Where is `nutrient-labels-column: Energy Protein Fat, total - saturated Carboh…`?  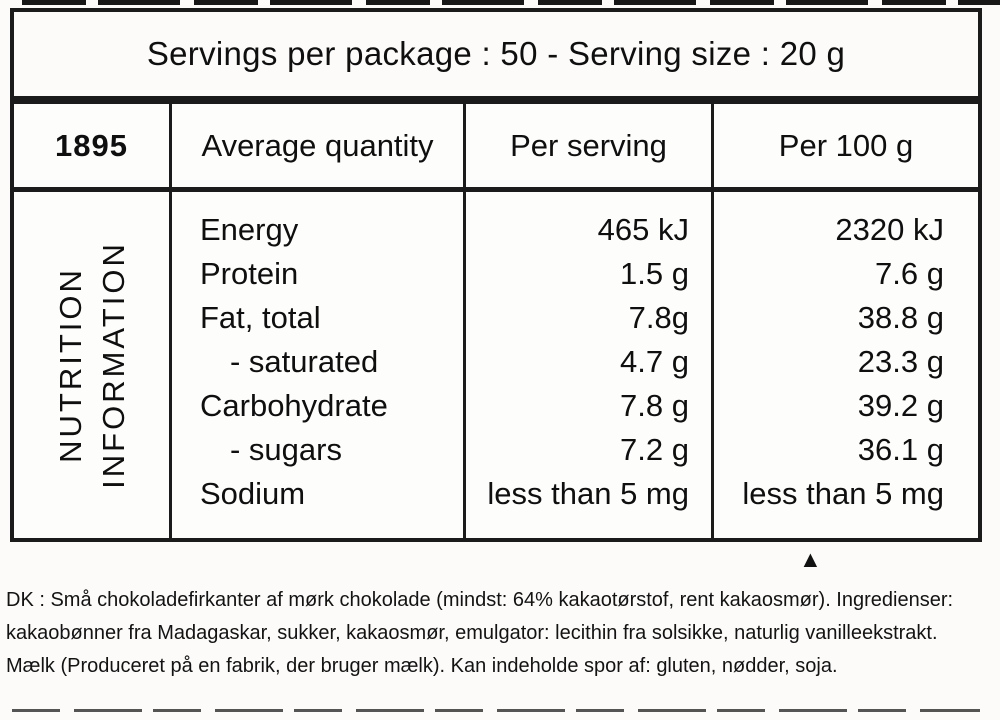
nutrient-labels-column: Energy Protein Fat, total - saturated Carboh… is located at coordinates (319, 365).